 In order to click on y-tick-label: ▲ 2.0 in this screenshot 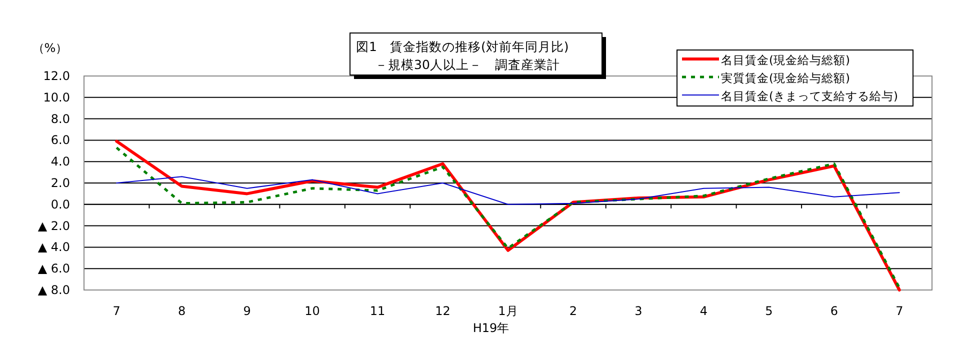, I will do `click(54, 225)`.